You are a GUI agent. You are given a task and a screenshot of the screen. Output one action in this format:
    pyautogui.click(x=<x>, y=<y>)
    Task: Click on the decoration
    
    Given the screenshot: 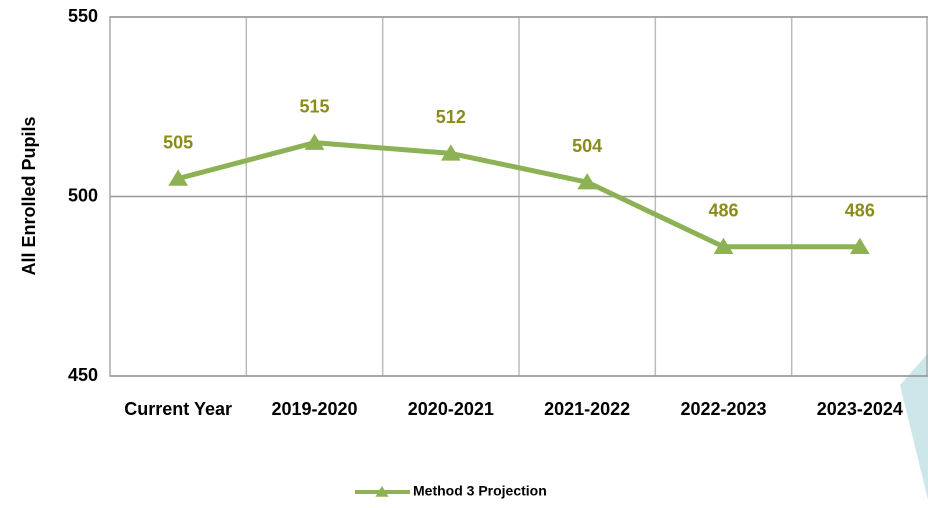 What is the action you would take?
    pyautogui.click(x=914, y=426)
    